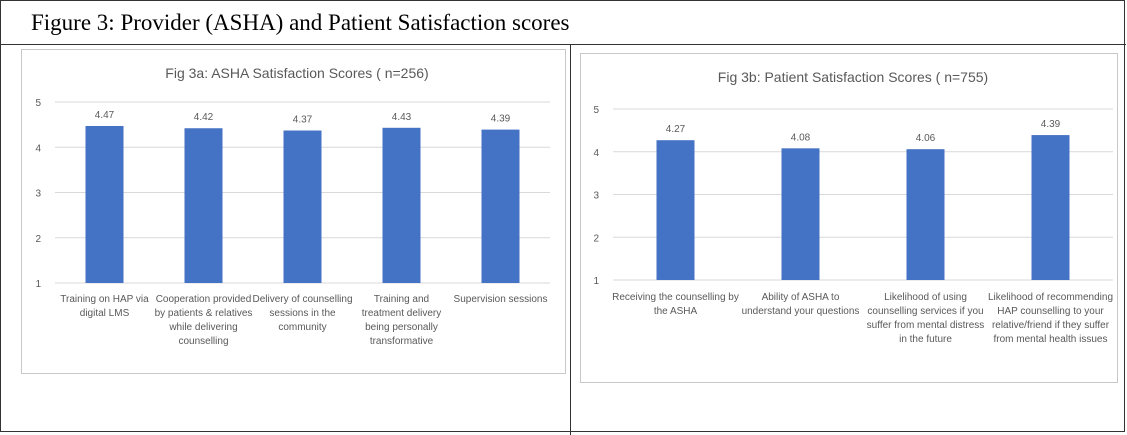 Image resolution: width=1127 pixels, height=435 pixels. I want to click on chart-0-category-line: by patients & relatives, so click(204, 313).